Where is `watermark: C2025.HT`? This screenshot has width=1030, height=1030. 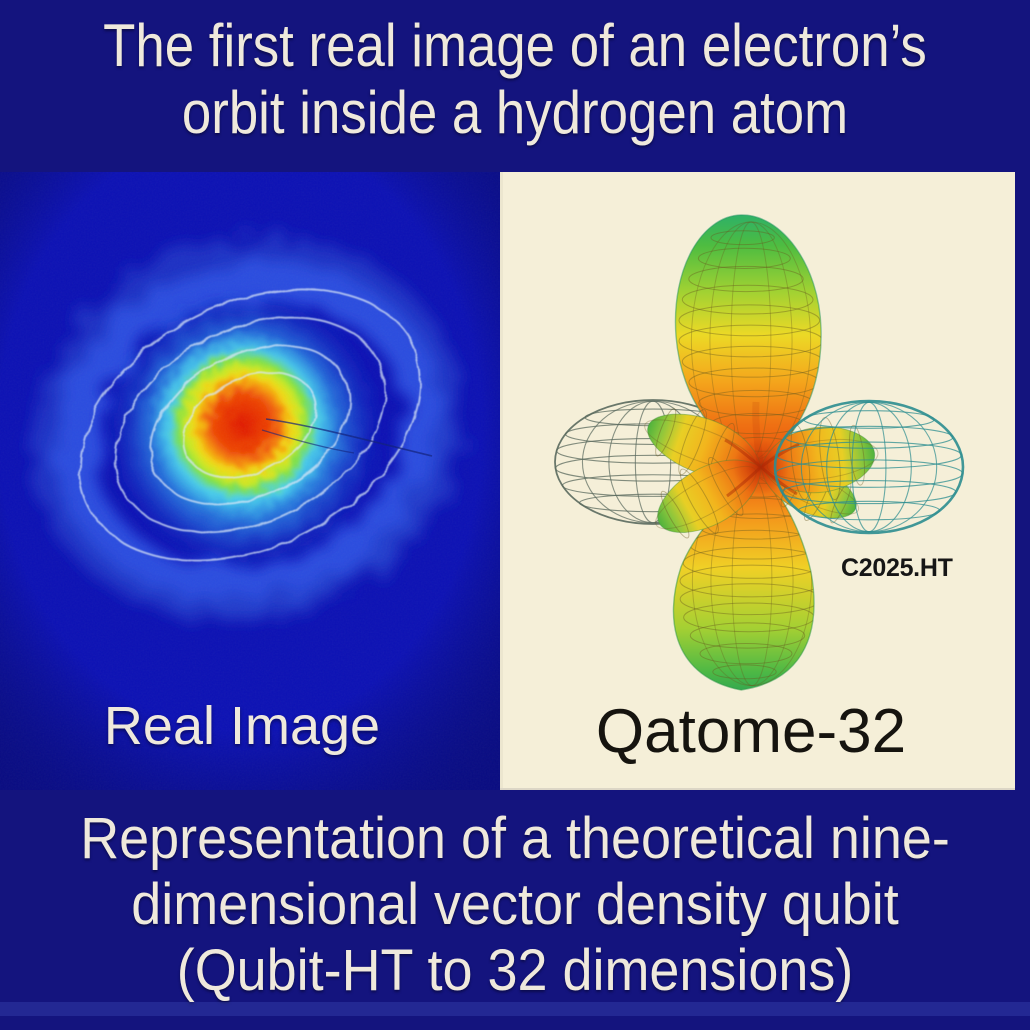
watermark: C2025.HT is located at coordinates (897, 568).